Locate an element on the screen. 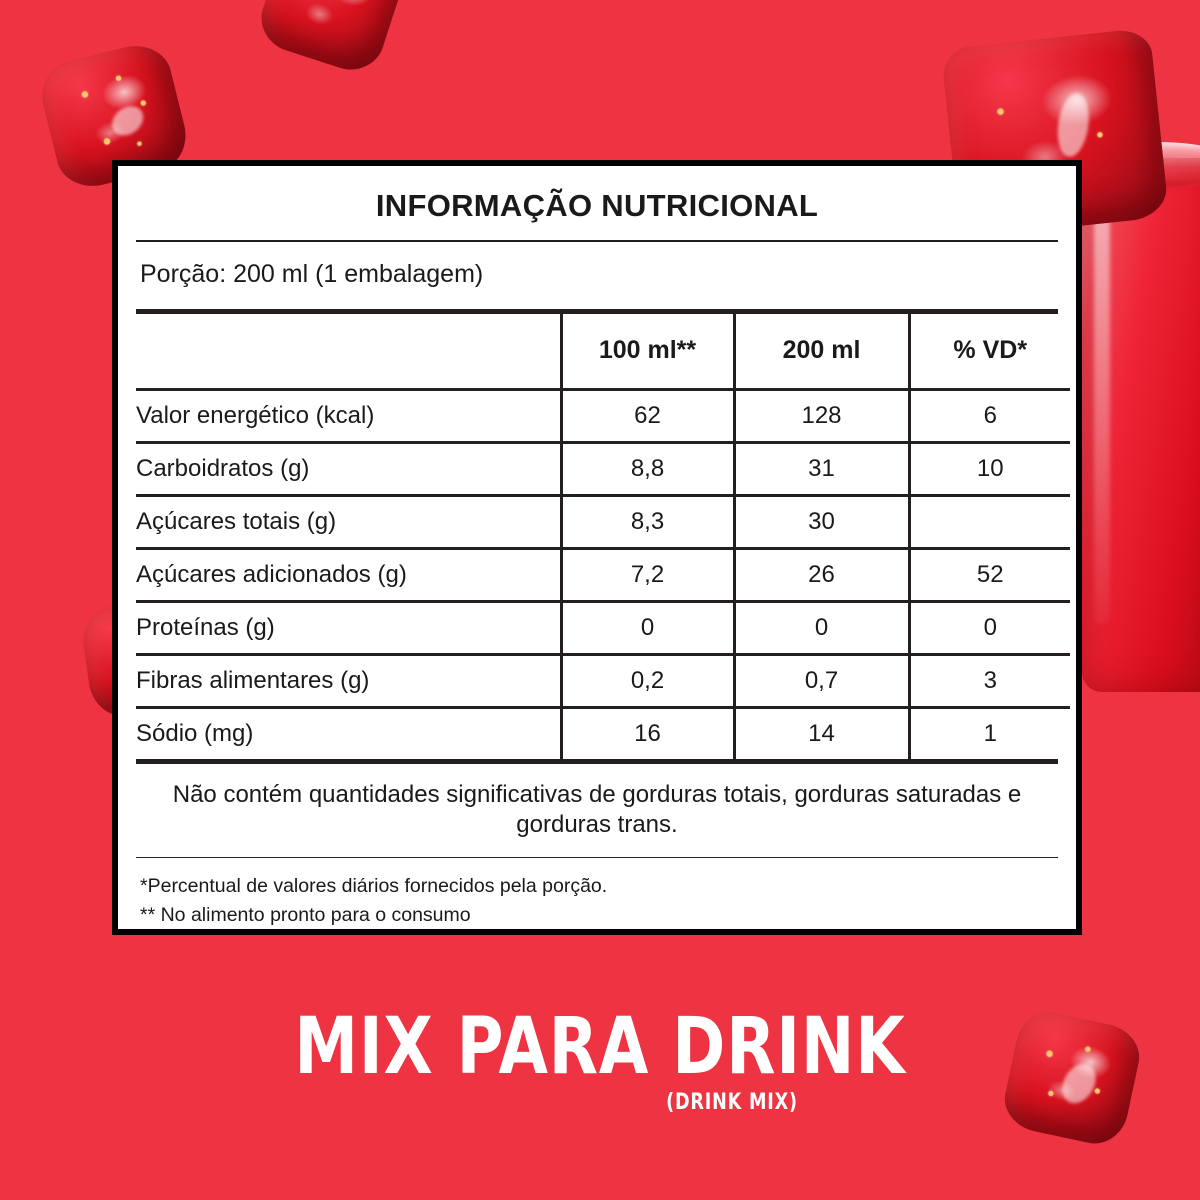 This screenshot has width=1200, height=1200. table-header-row: 100 ml** 200 ml % VD* is located at coordinates (603, 352).